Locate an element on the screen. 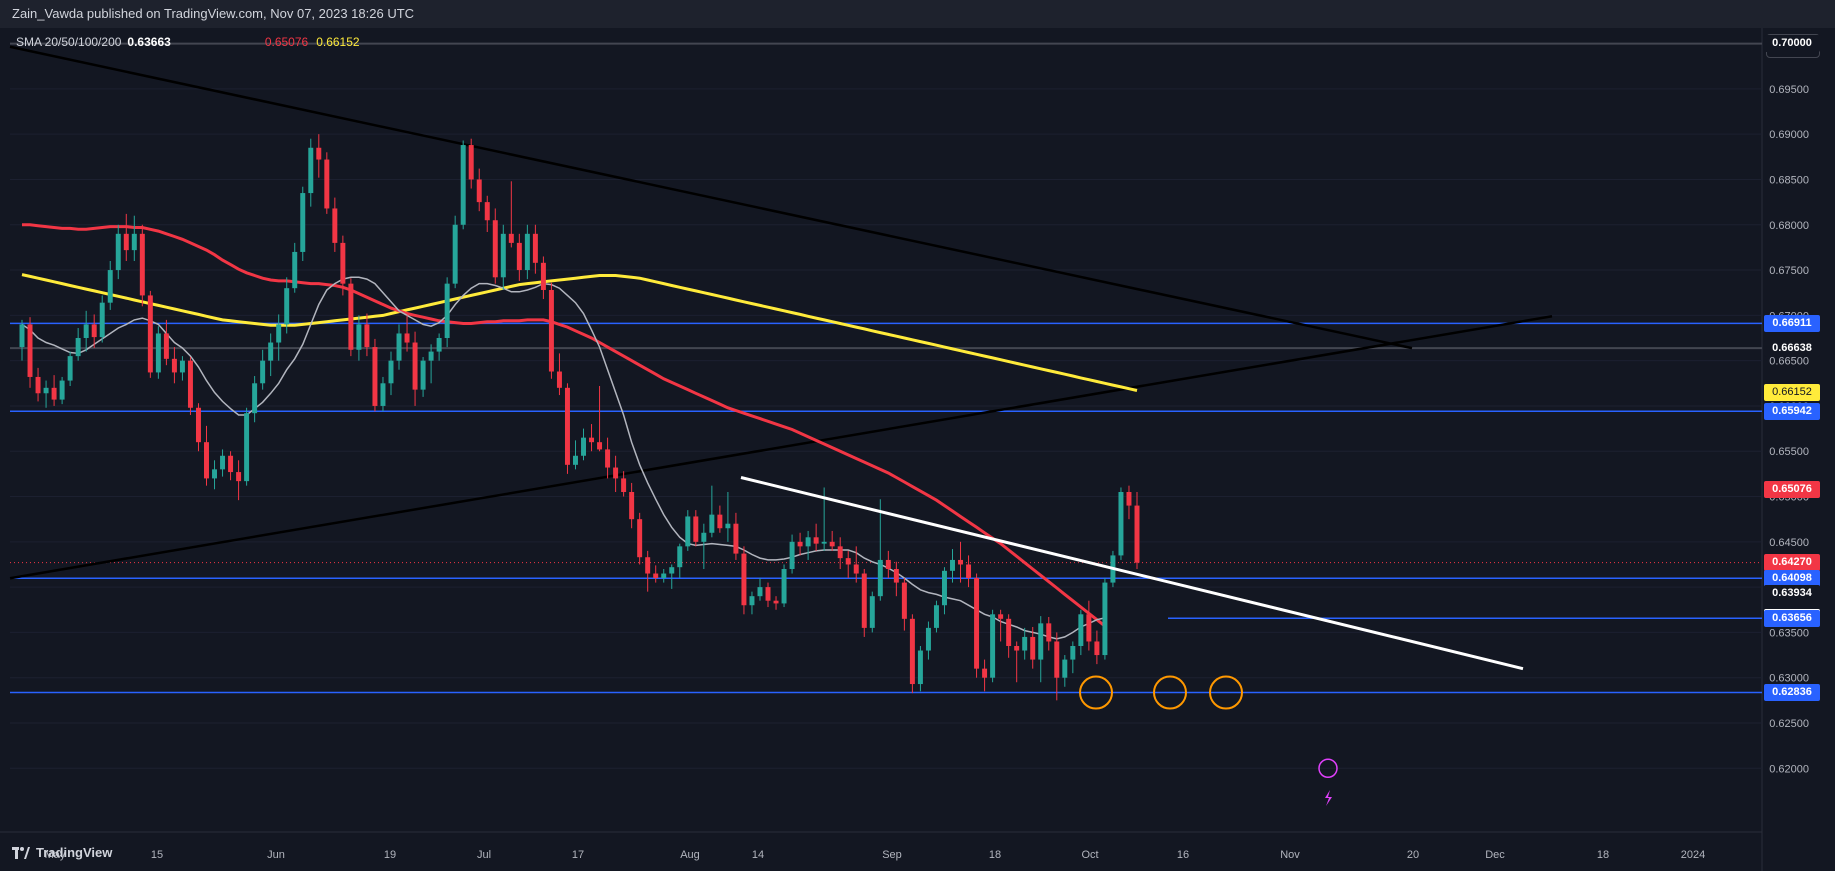  price-tag-0.64098: 0.64098 is located at coordinates (1792, 578).